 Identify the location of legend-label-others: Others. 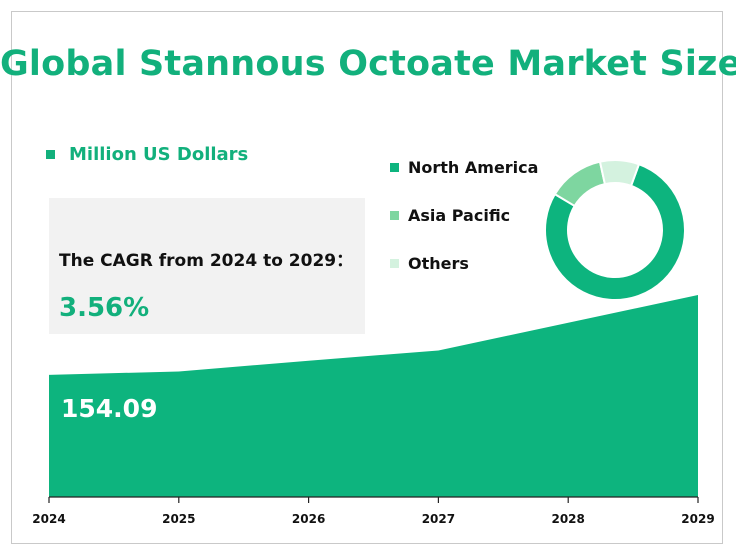
(438, 263).